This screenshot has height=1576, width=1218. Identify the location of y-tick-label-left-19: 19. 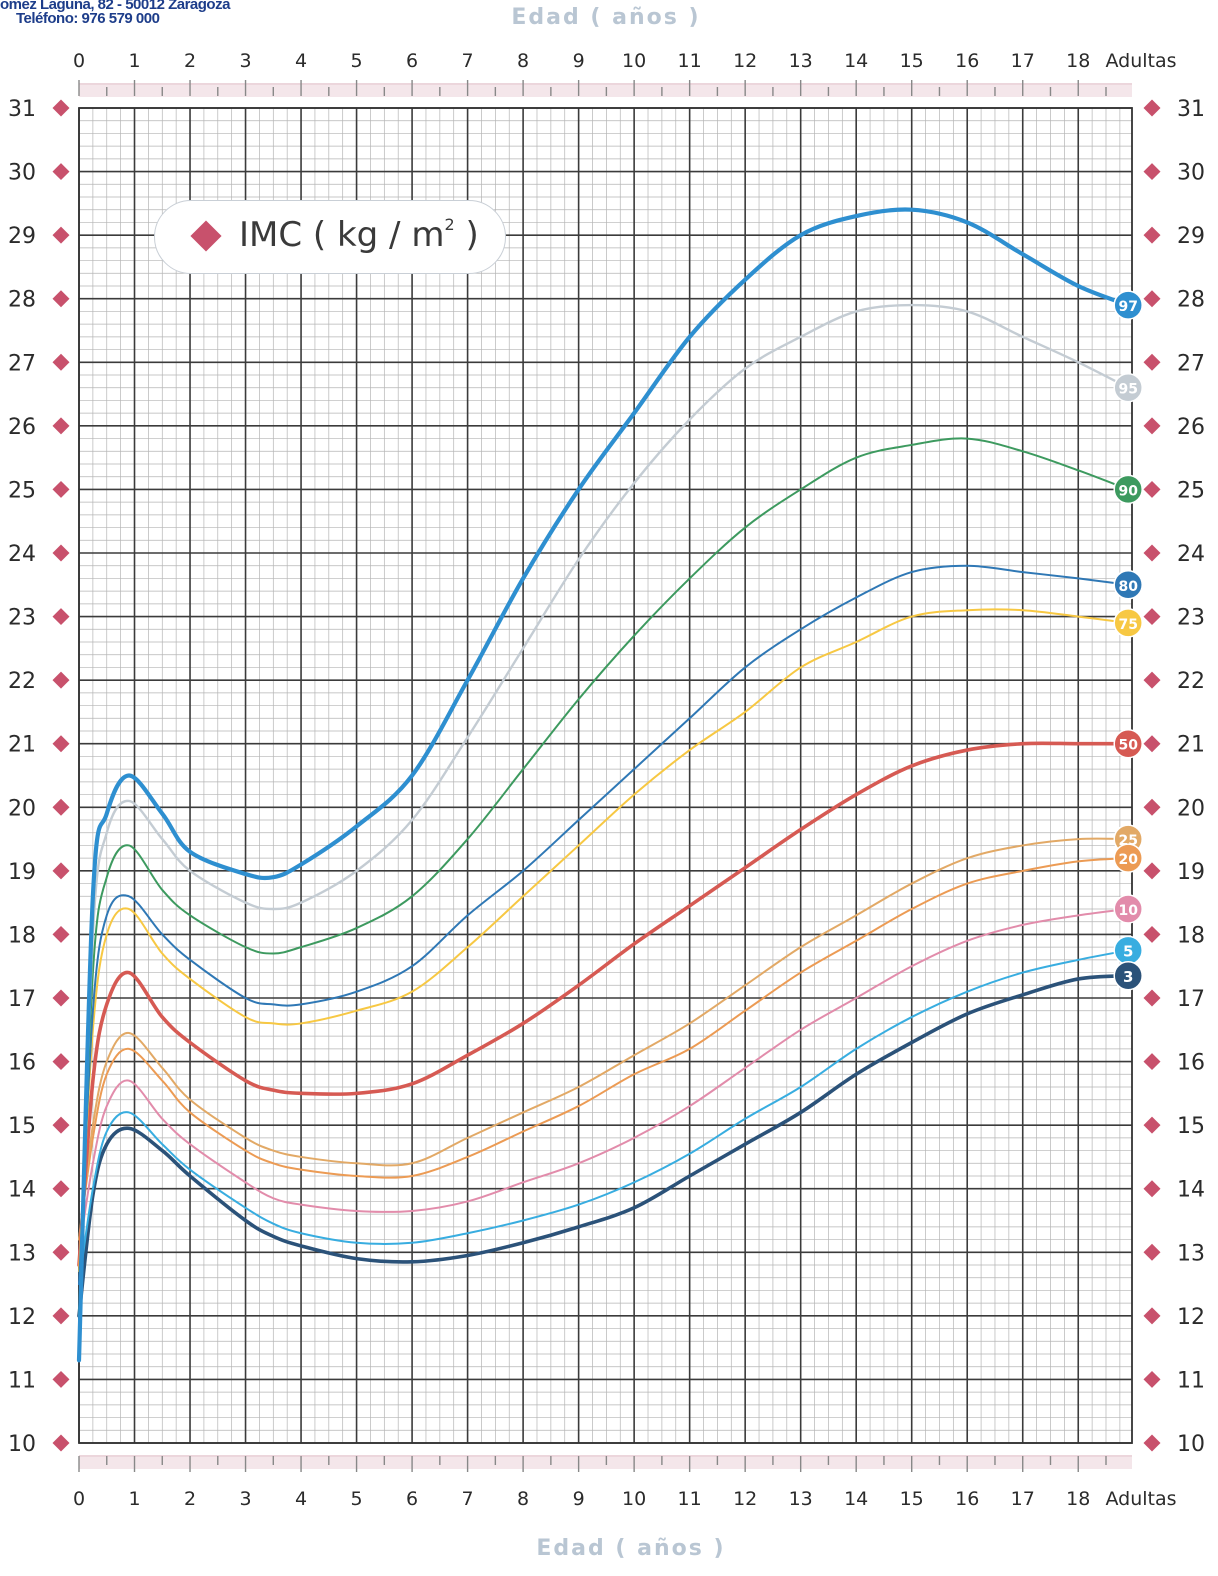
(22, 872).